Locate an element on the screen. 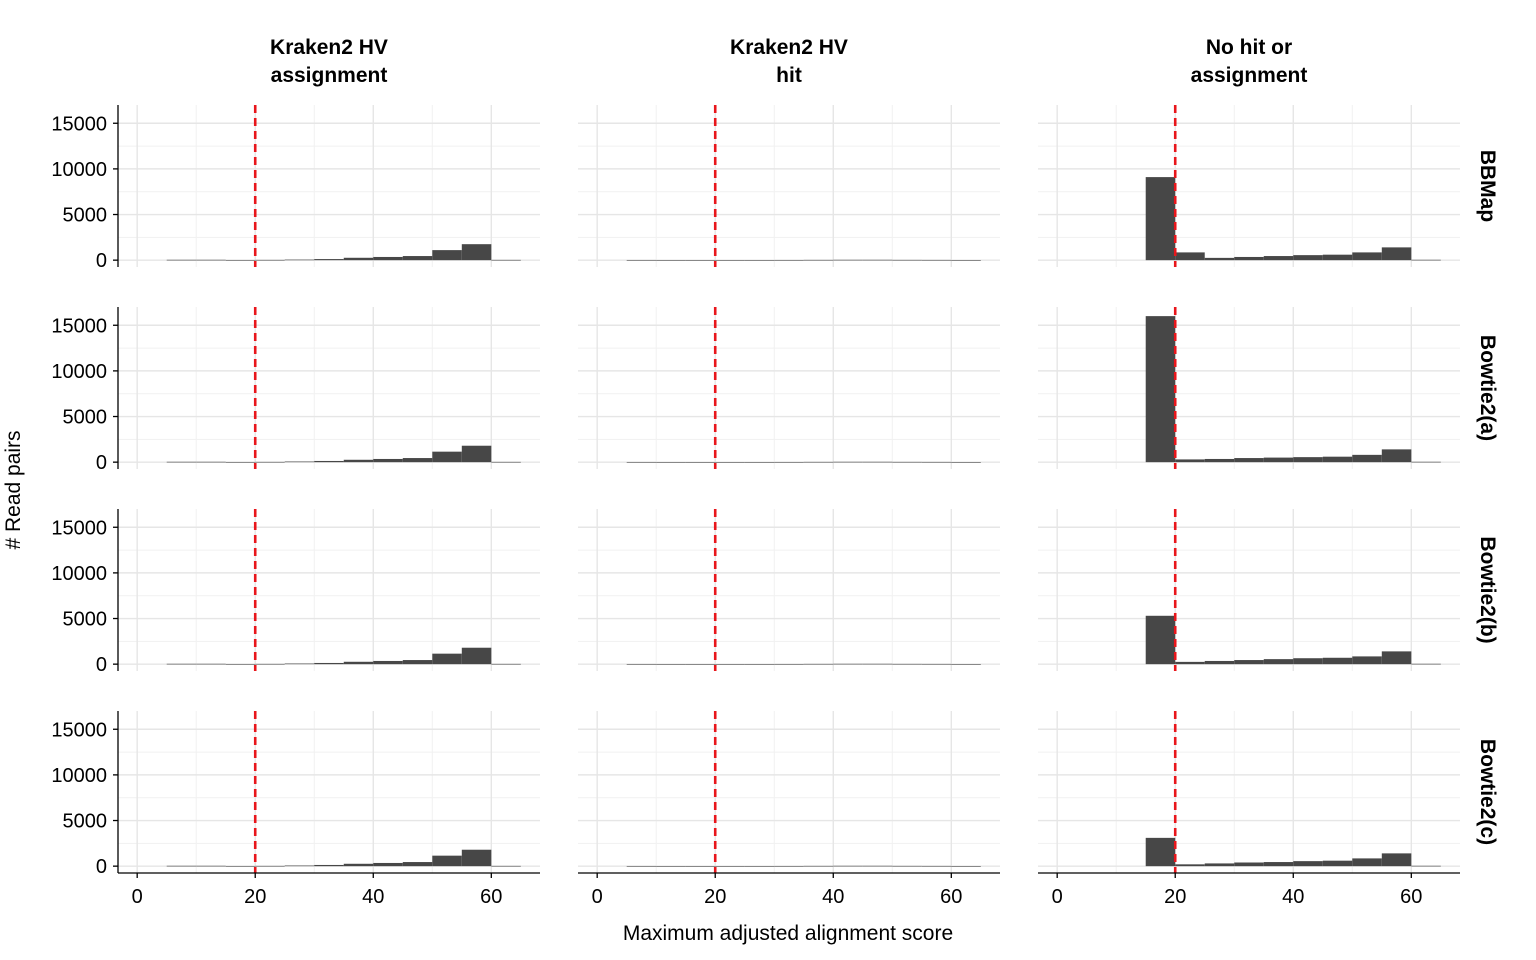 Image resolution: width=1536 pixels, height=960 pixels. x-tick-label: 40 is located at coordinates (1293, 897).